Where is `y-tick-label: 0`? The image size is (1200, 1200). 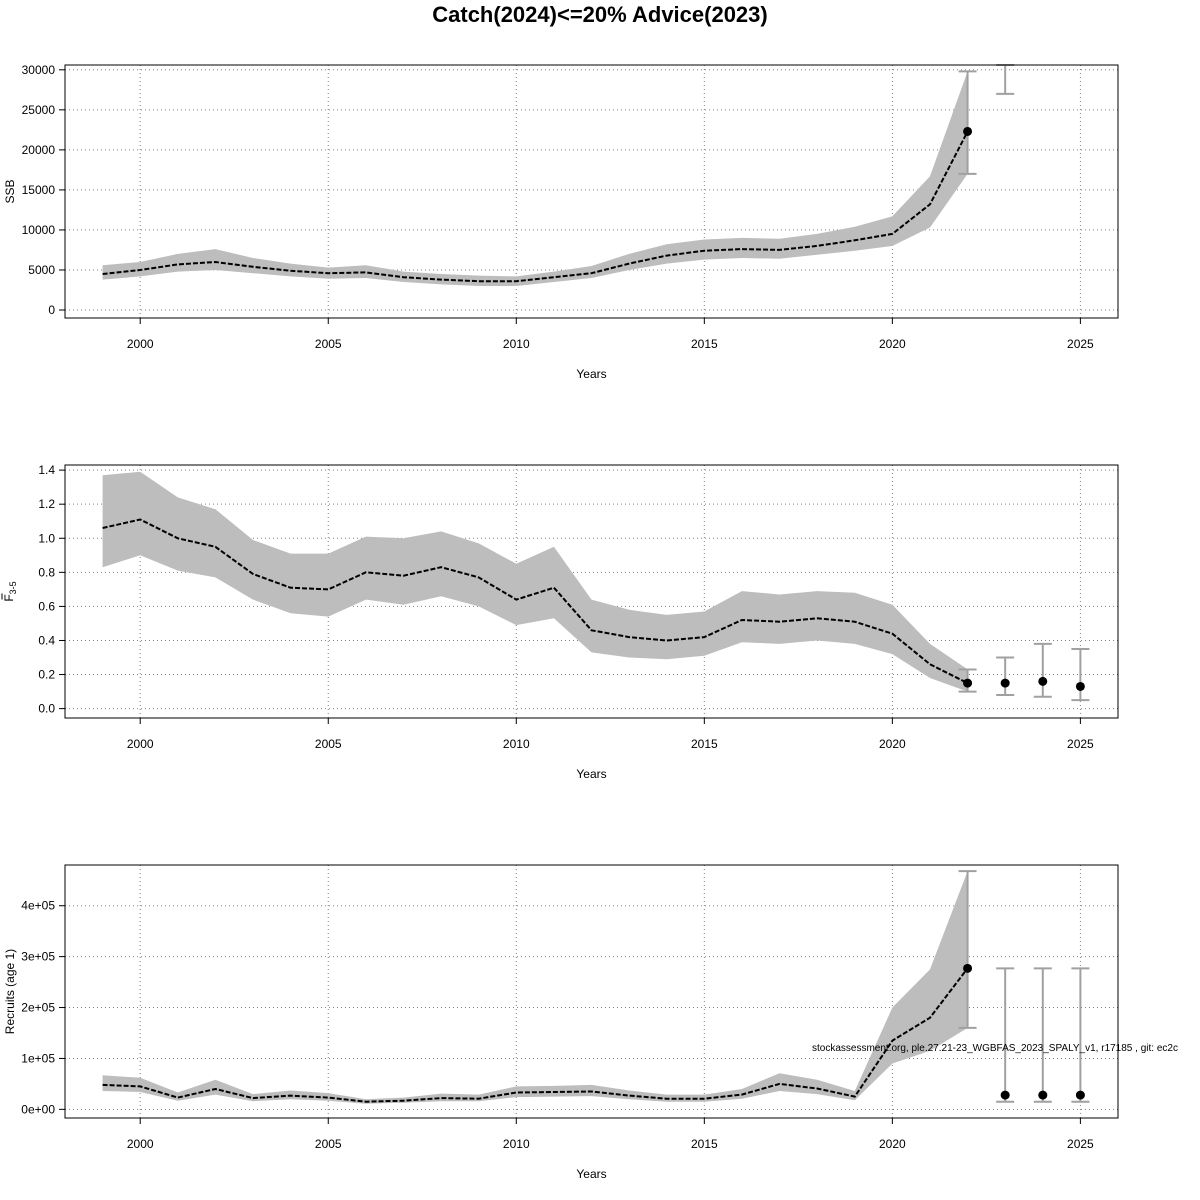 y-tick-label: 0 is located at coordinates (51, 310).